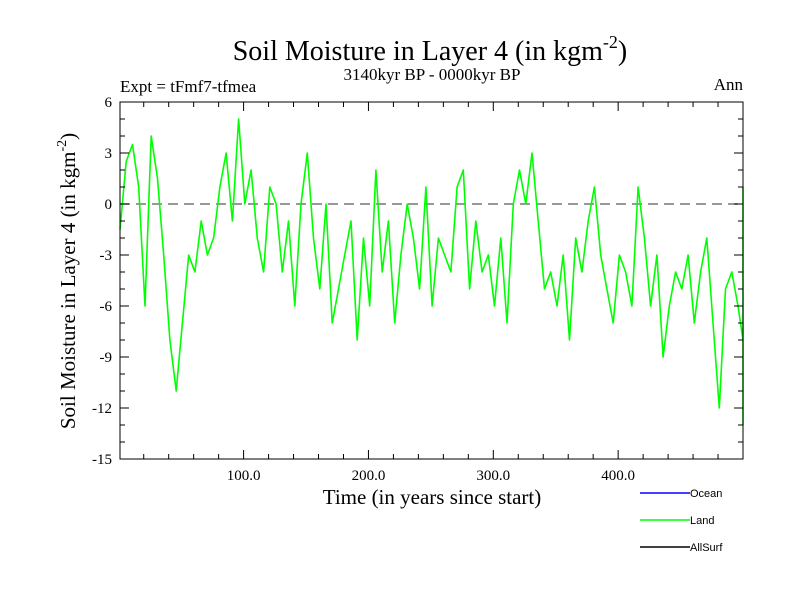 This screenshot has height=600, width=800. I want to click on legend-label-ocean: Ocean, so click(706, 494).